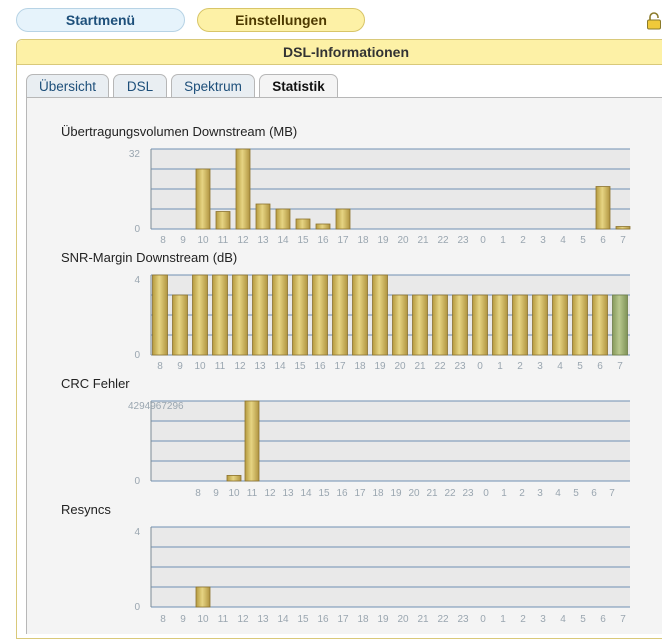  What do you see at coordinates (213, 85) in the screenshot?
I see `tab-spektrum: Spektrum` at bounding box center [213, 85].